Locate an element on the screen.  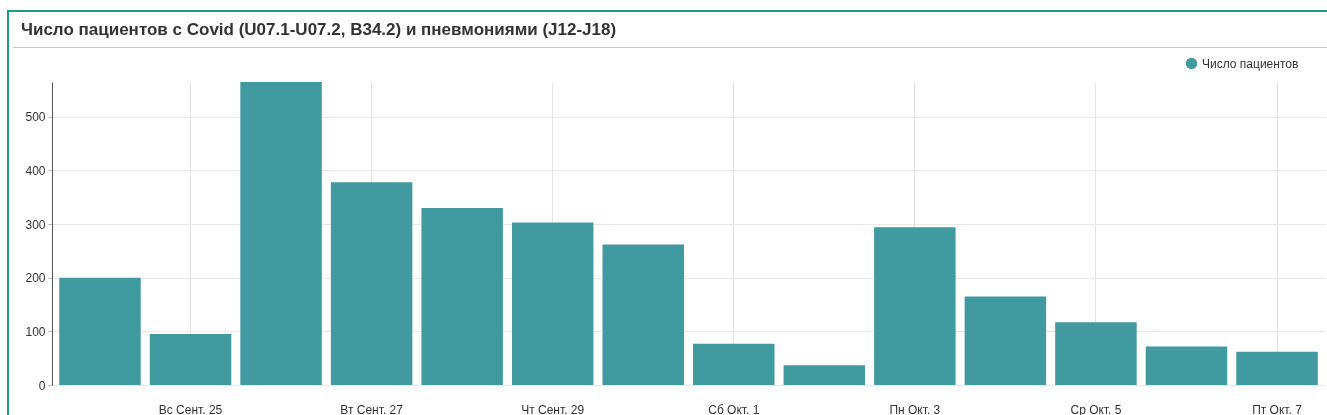
x-tick-label: Сб Окт. 1 is located at coordinates (734, 408).